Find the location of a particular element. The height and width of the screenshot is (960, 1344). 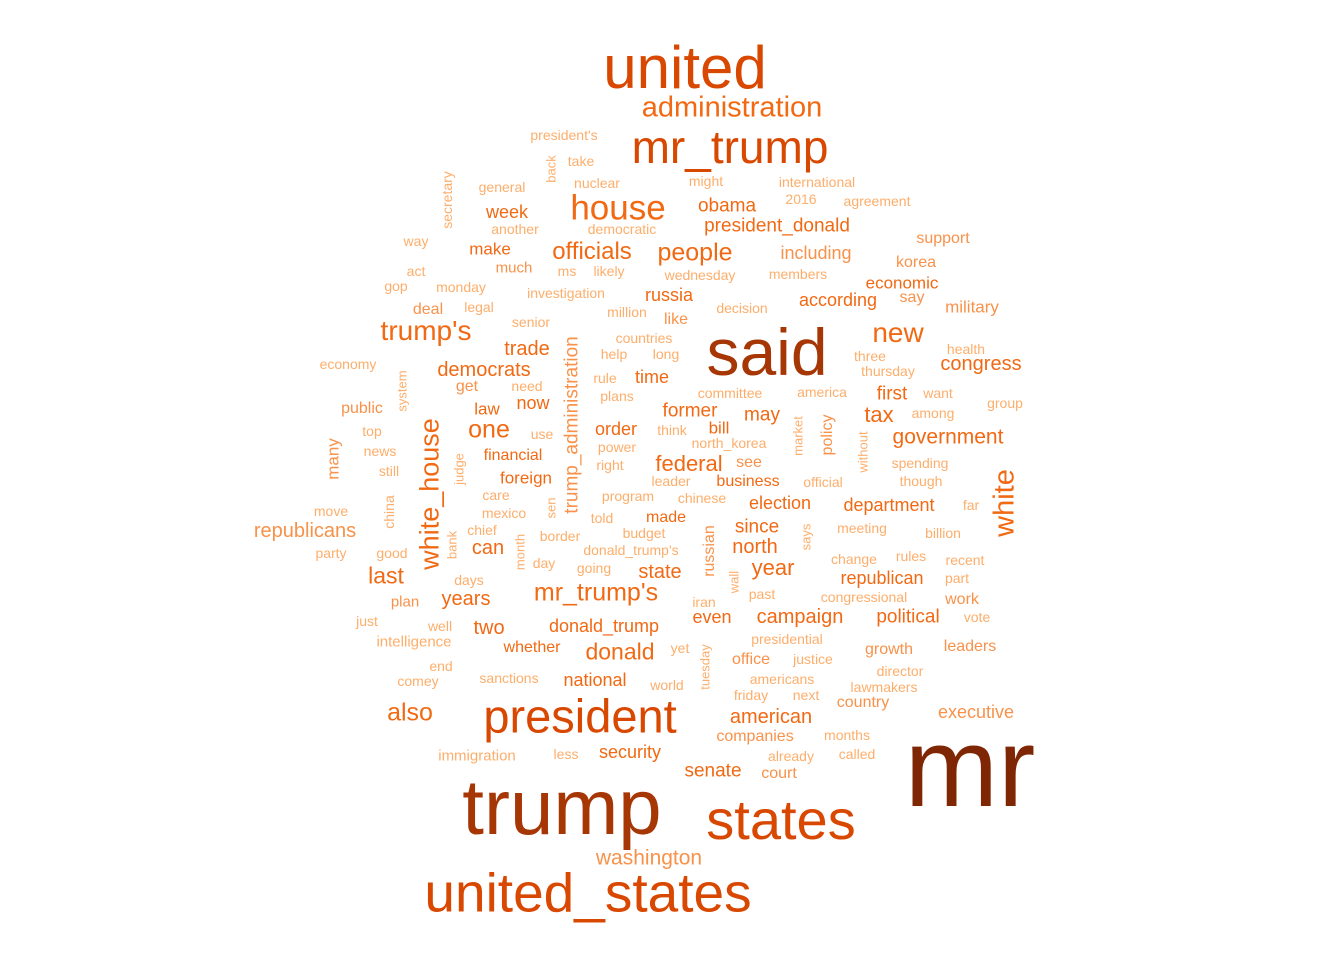

word-chief: chief is located at coordinates (482, 530).